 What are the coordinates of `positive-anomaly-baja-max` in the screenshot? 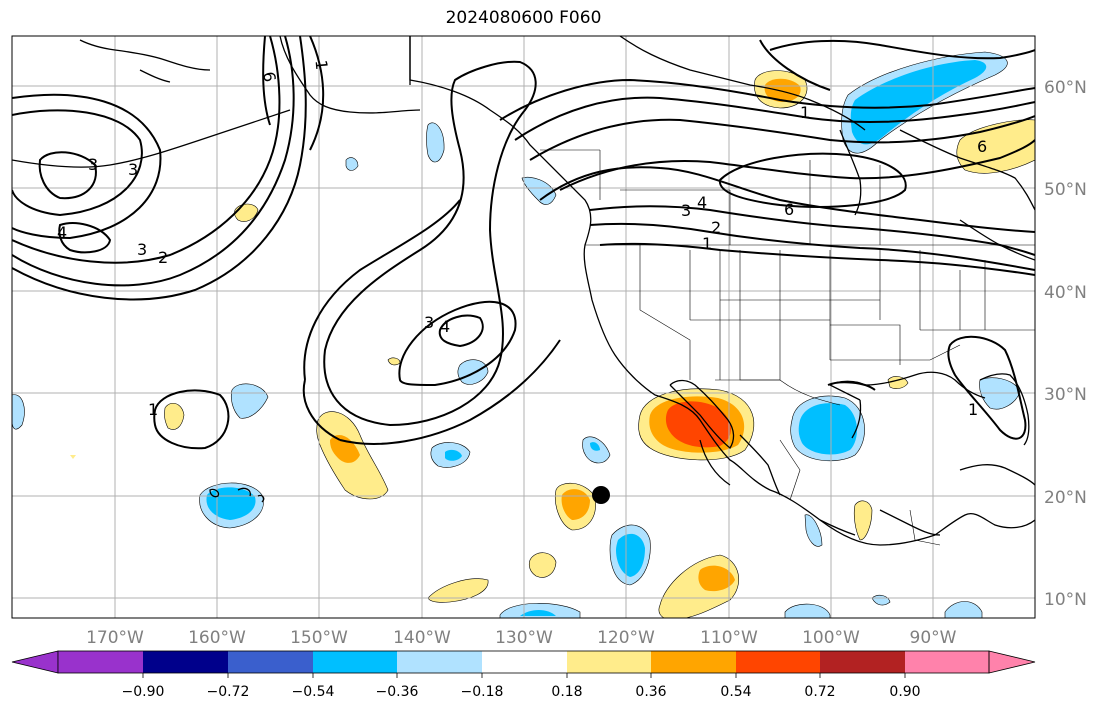 It's located at (698, 424).